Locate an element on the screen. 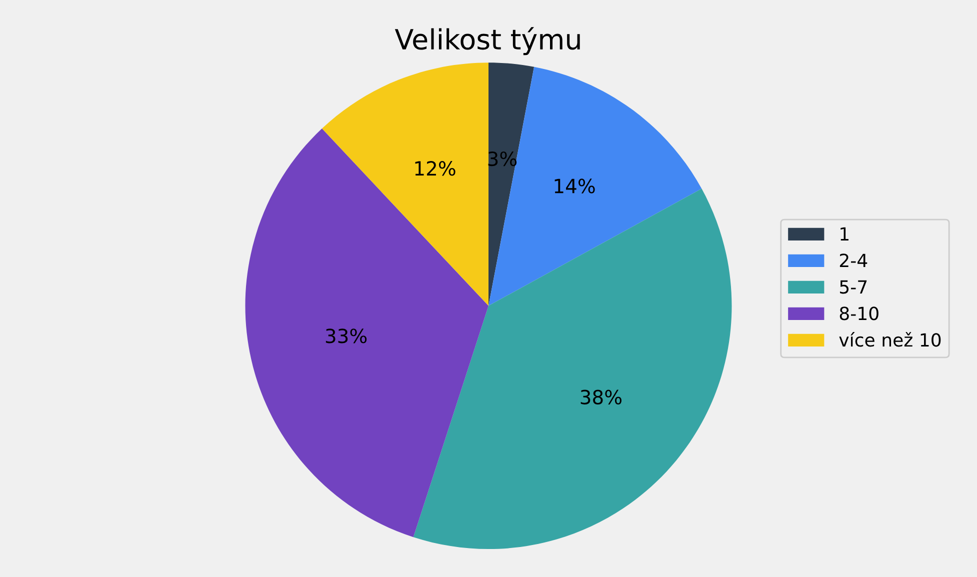 This screenshot has height=577, width=977. data-label: 14% is located at coordinates (574, 186).